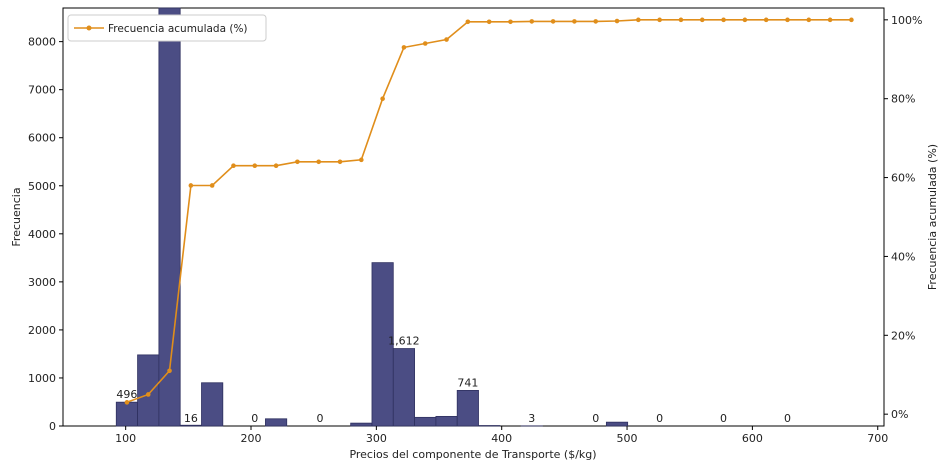  I want to click on y-tick-label: 7000, so click(42, 90).